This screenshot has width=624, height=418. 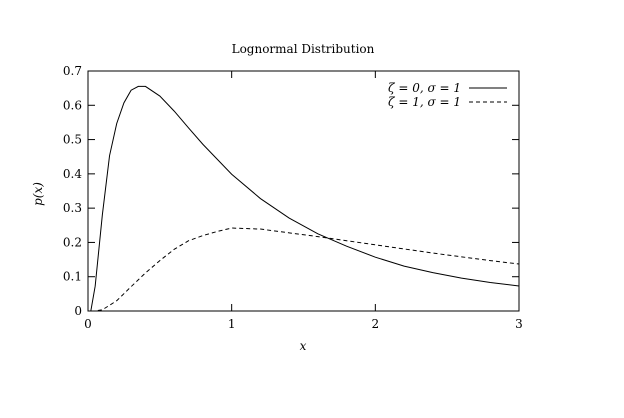 I want to click on y-tick-label-7: 0.7, so click(x=72, y=71).